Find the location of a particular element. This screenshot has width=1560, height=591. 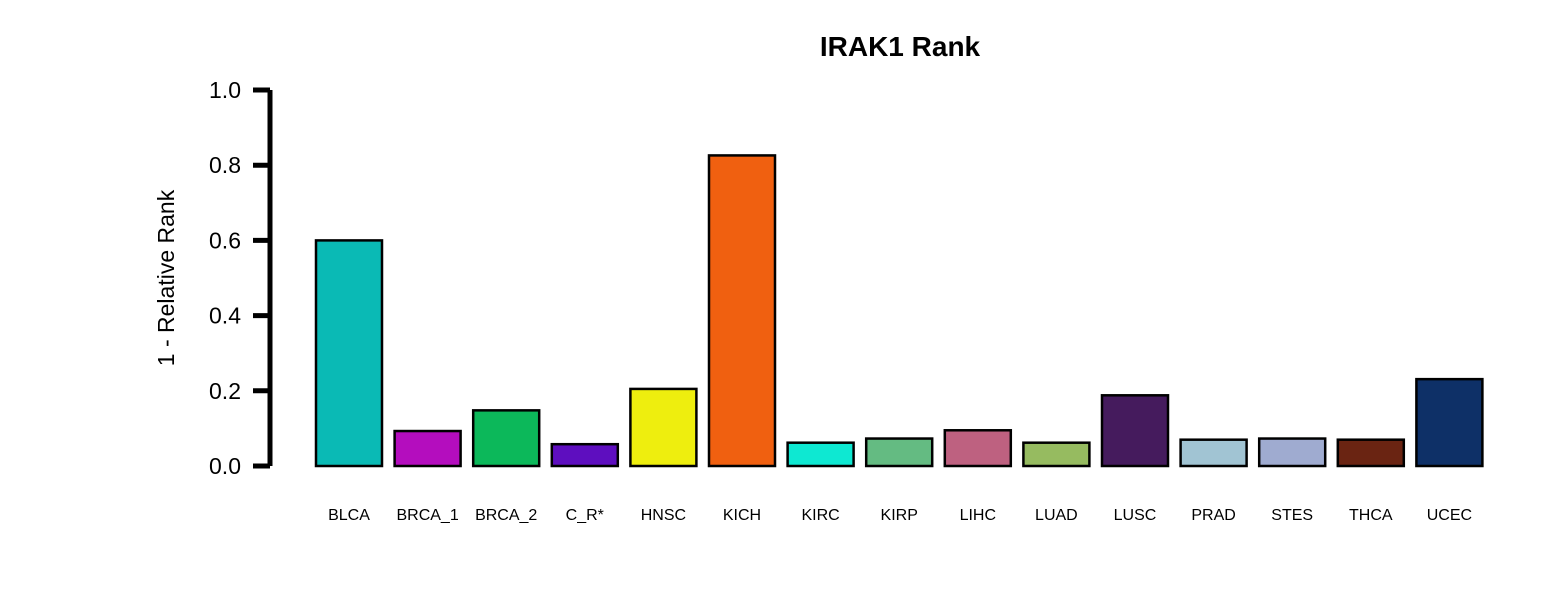

bar-kirc is located at coordinates (820, 454).